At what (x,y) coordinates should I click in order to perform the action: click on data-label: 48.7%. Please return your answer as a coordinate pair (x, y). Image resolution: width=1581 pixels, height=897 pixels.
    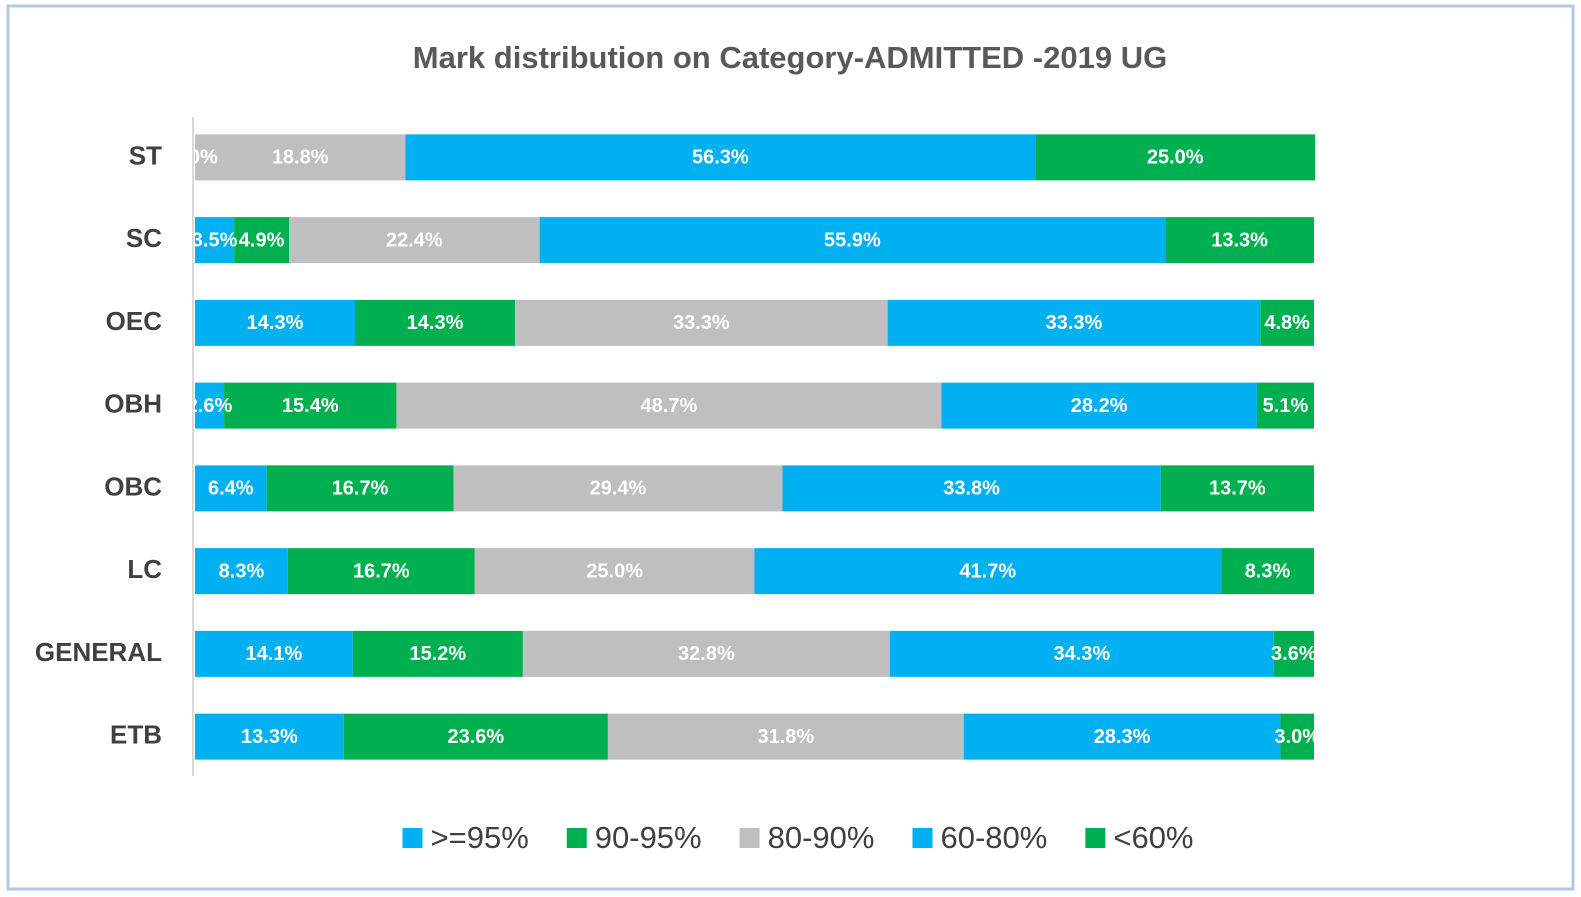
    Looking at the image, I should click on (669, 406).